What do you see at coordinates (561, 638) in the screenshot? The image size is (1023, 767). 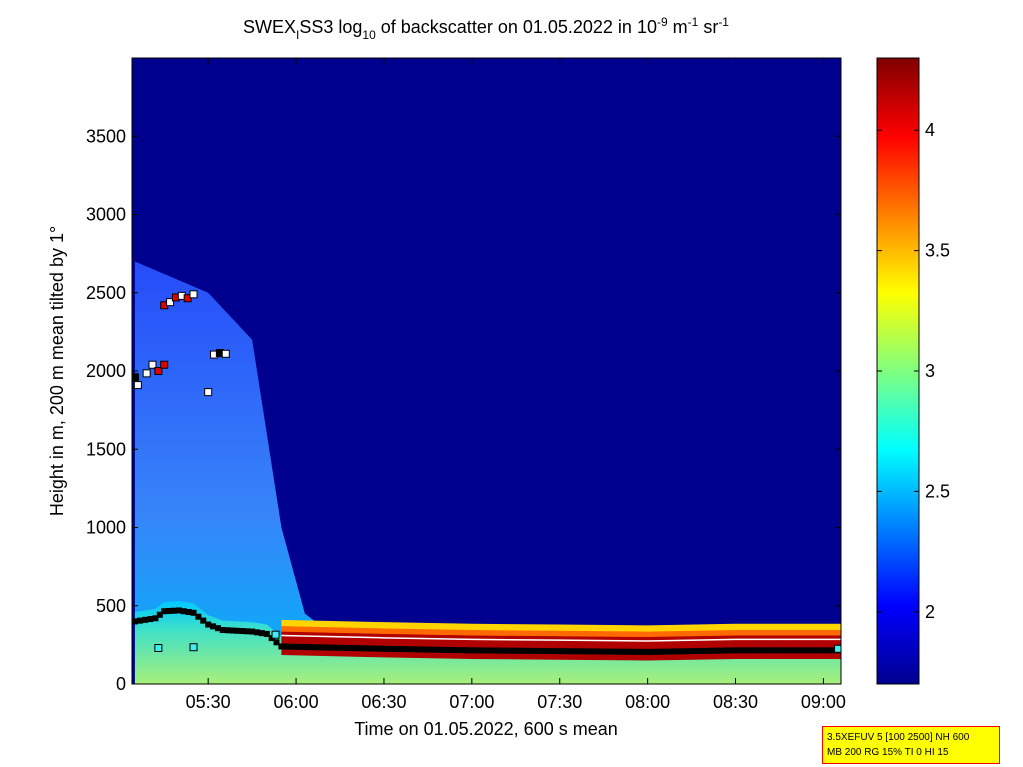 I see `white-trace-line` at bounding box center [561, 638].